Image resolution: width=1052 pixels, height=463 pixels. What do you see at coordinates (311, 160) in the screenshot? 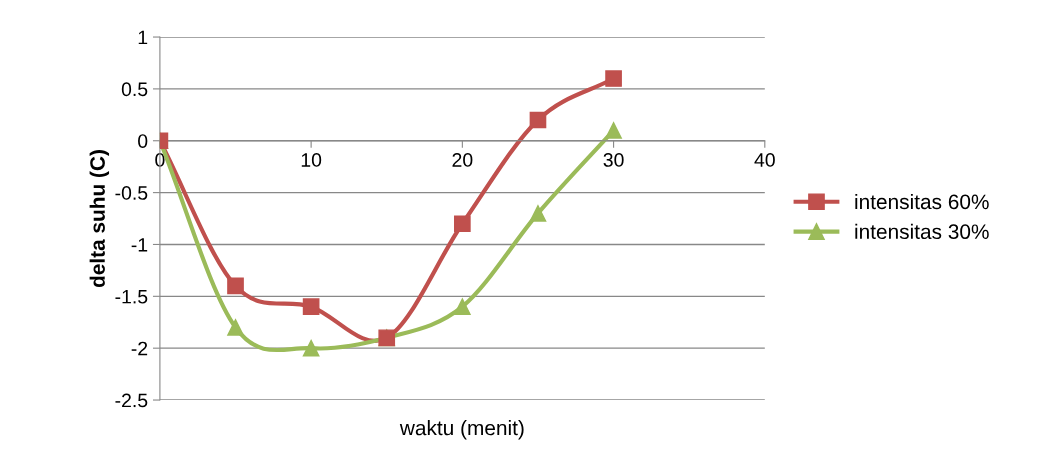
I see `x-tick-label: 10` at bounding box center [311, 160].